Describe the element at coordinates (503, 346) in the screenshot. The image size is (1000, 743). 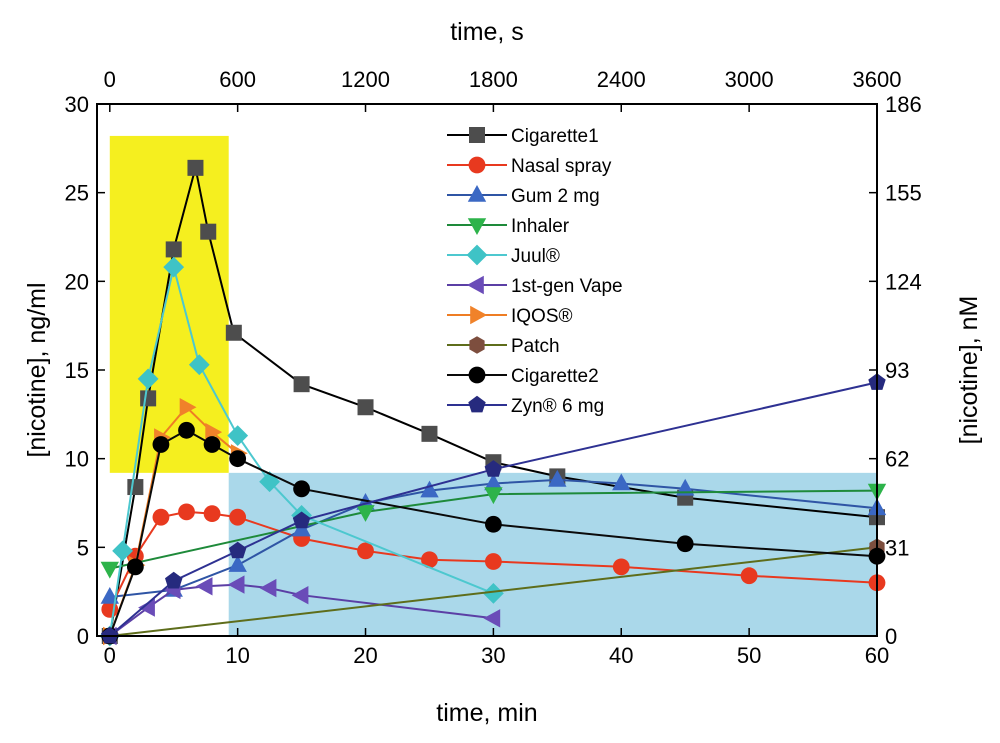
I see `legend-entry: Patch` at that location.